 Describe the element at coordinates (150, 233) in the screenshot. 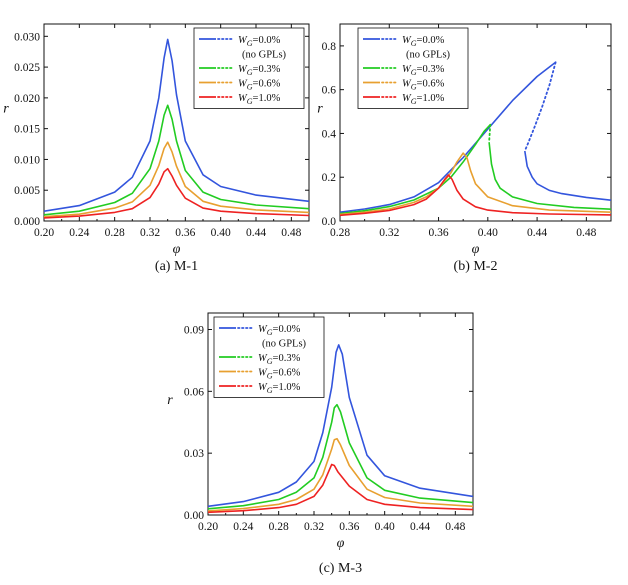

I see `x-tick-label: 0.32` at that location.